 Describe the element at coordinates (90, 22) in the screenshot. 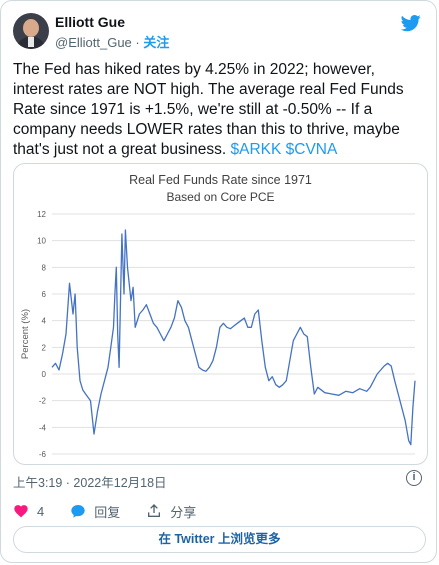

I see `author-name: Elliott Gue` at that location.